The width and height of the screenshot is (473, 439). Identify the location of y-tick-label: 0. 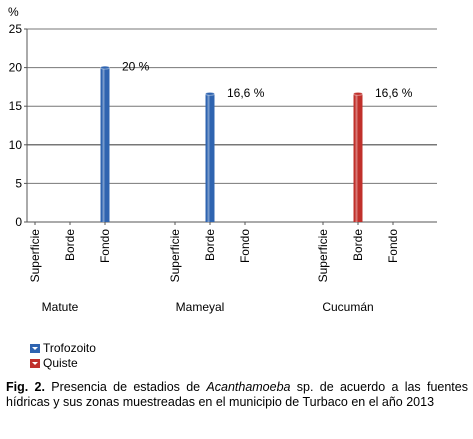
(18, 222).